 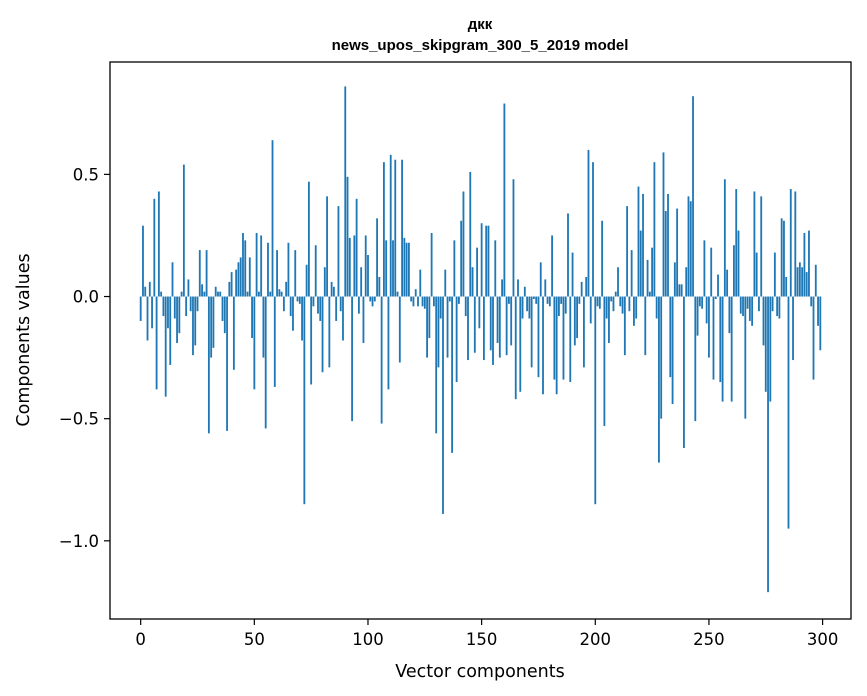 I want to click on chart-title: дкк, so click(x=480, y=24).